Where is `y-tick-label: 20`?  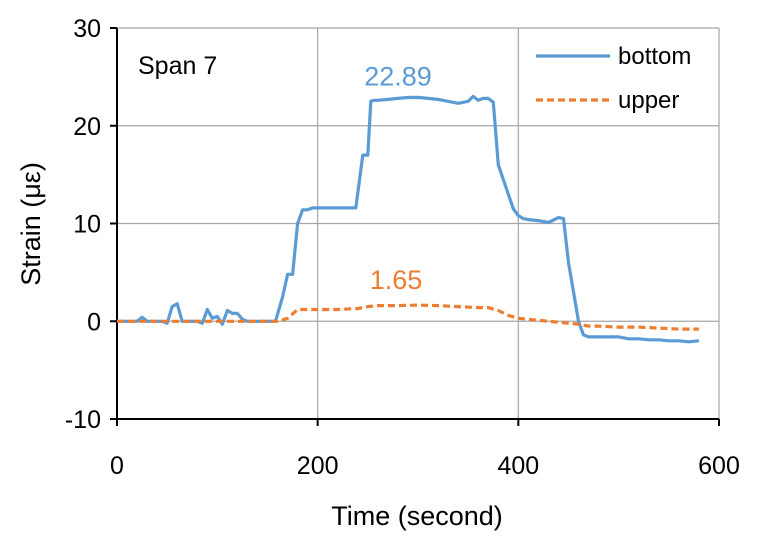
y-tick-label: 20 is located at coordinates (87, 127).